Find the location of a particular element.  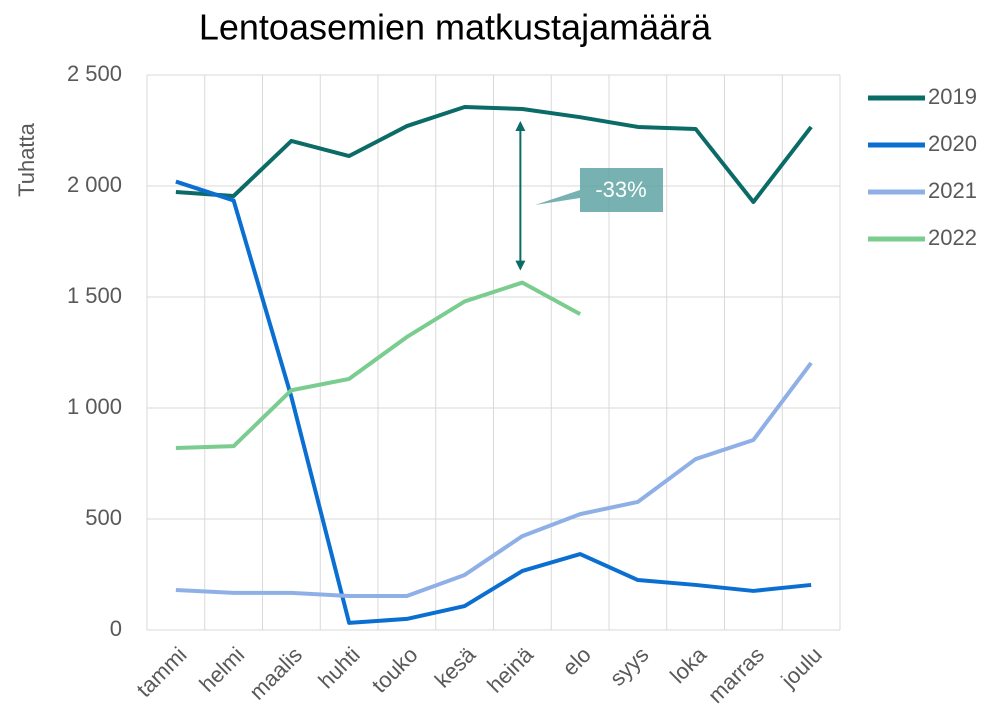

x-tick-label: tammi is located at coordinates (161, 672).